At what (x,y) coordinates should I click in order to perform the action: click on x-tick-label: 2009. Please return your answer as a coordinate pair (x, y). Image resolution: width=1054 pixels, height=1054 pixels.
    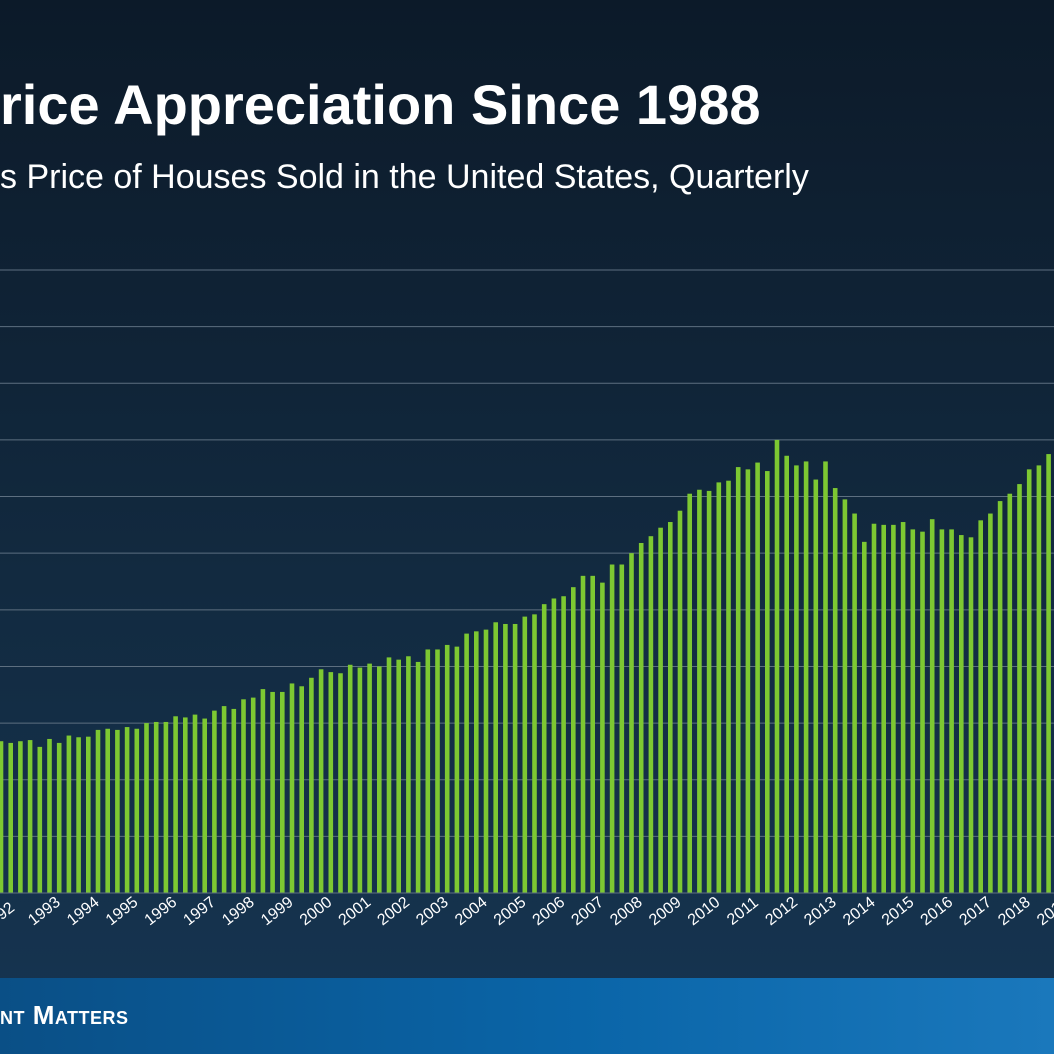
    Looking at the image, I should click on (665, 911).